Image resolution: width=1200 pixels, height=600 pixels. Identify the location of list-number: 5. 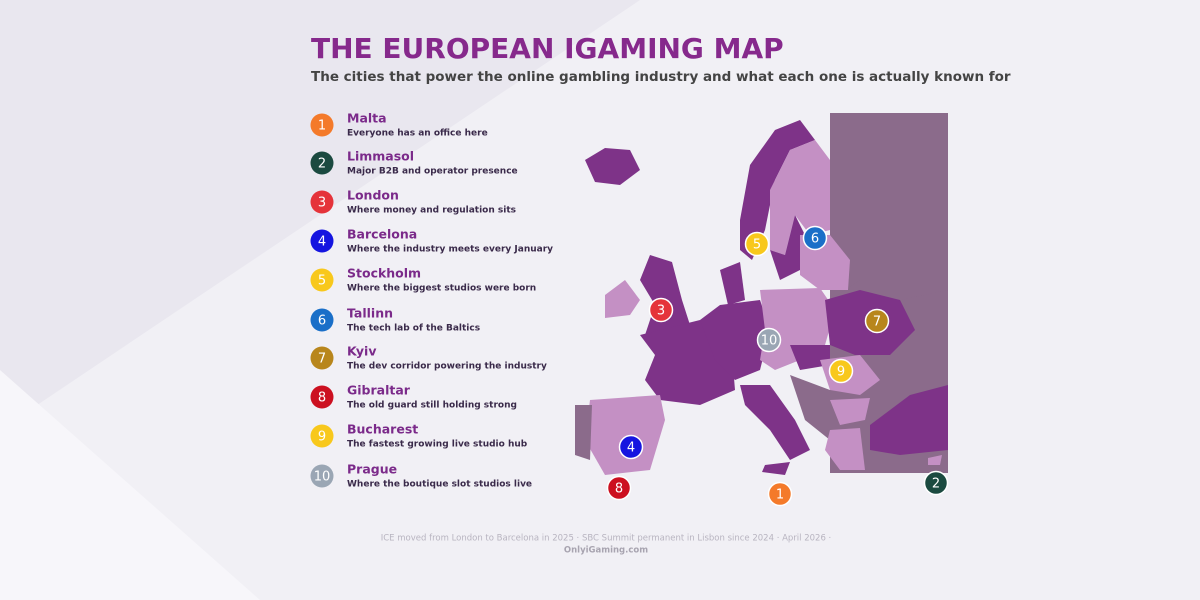
(322, 281).